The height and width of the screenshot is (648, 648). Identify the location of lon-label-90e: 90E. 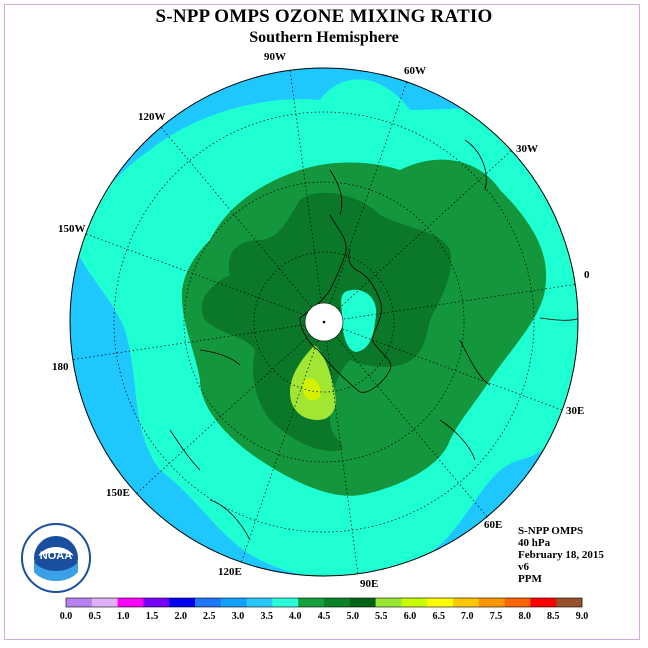
(369, 584).